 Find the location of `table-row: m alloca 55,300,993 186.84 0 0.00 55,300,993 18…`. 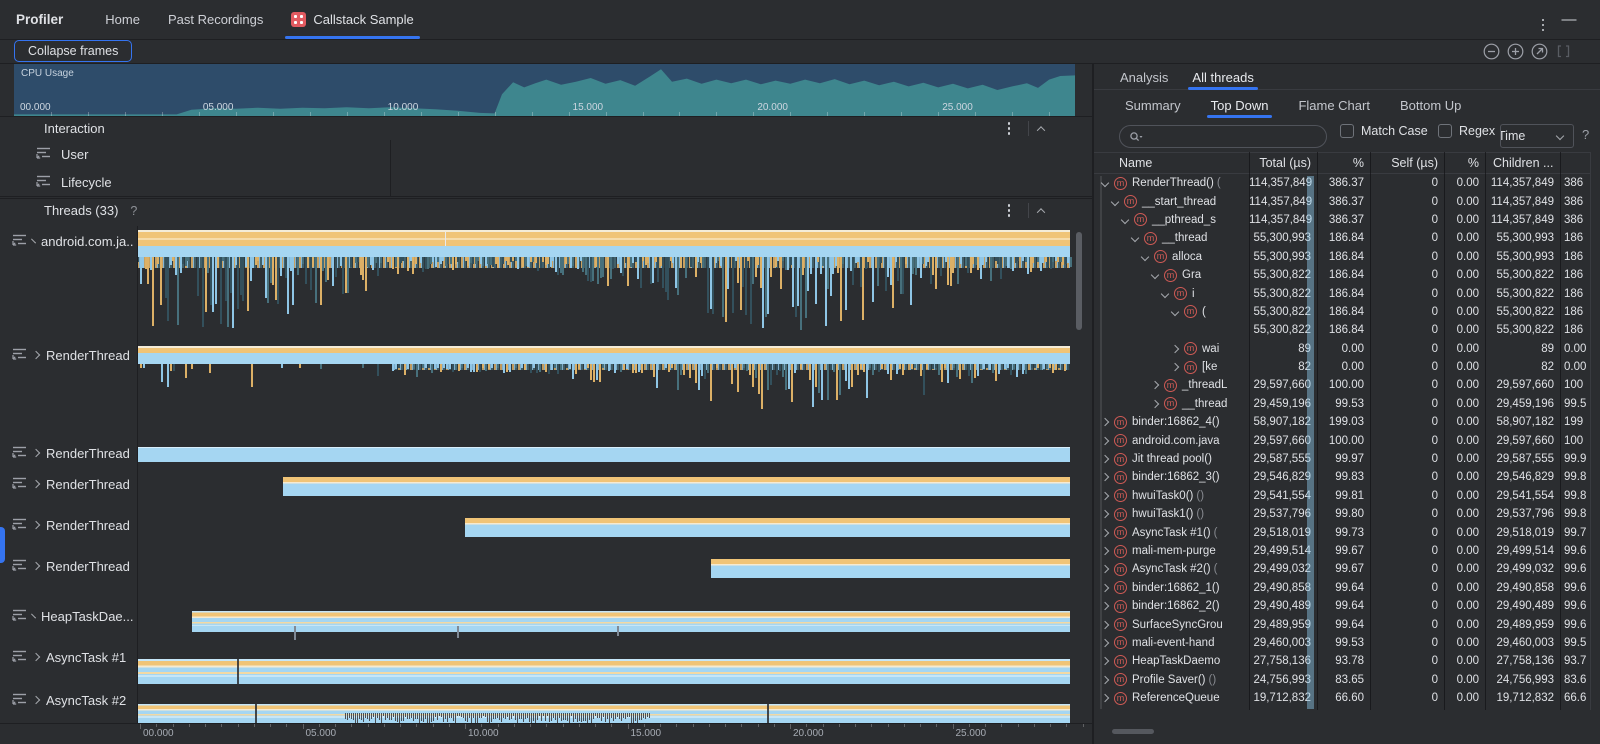

table-row: m alloca 55,300,993 186.84 0 0.00 55,300,993 18… is located at coordinates (1342, 257).